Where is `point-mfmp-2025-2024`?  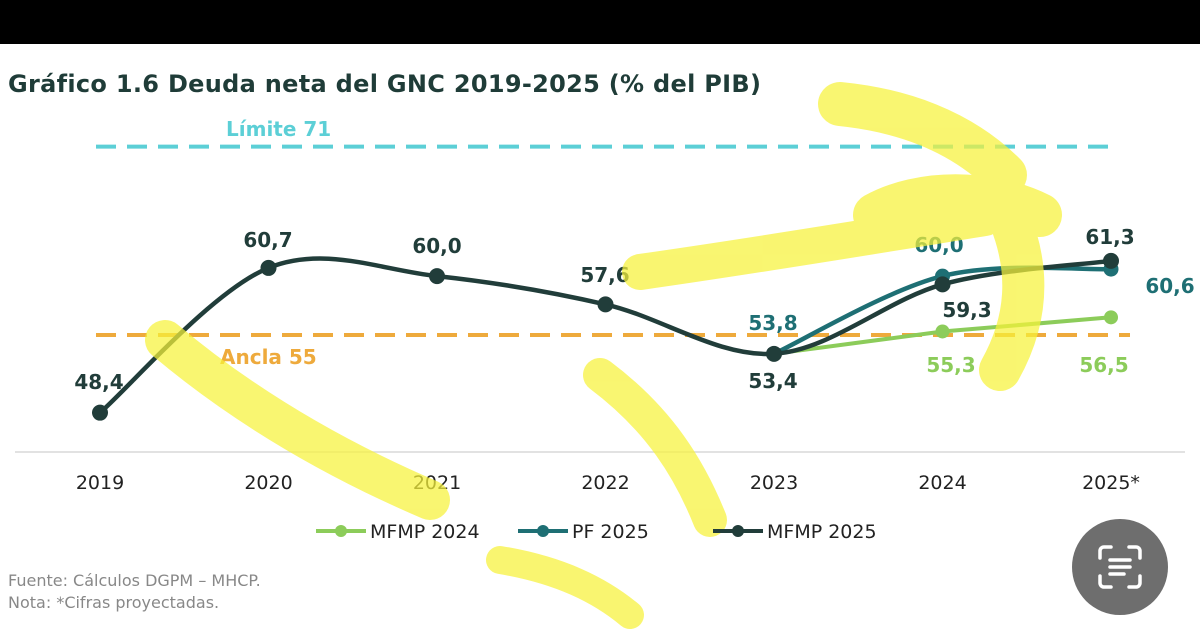
point-mfmp-2025-2024 is located at coordinates (942, 284).